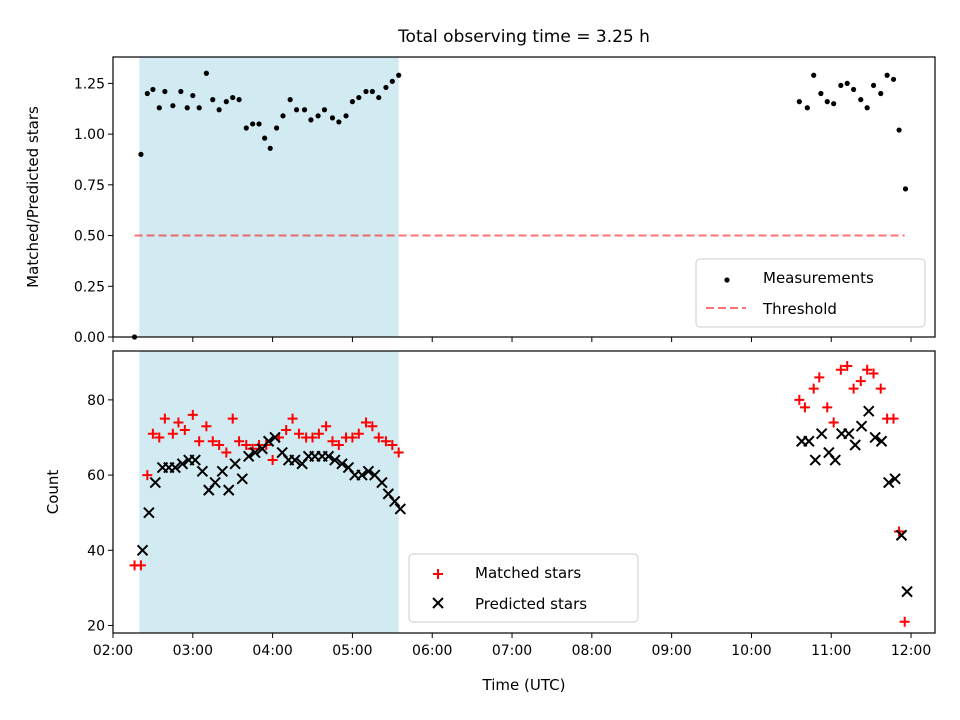 This screenshot has height=720, width=960. I want to click on x-tick-label: 10:00, so click(751, 651).